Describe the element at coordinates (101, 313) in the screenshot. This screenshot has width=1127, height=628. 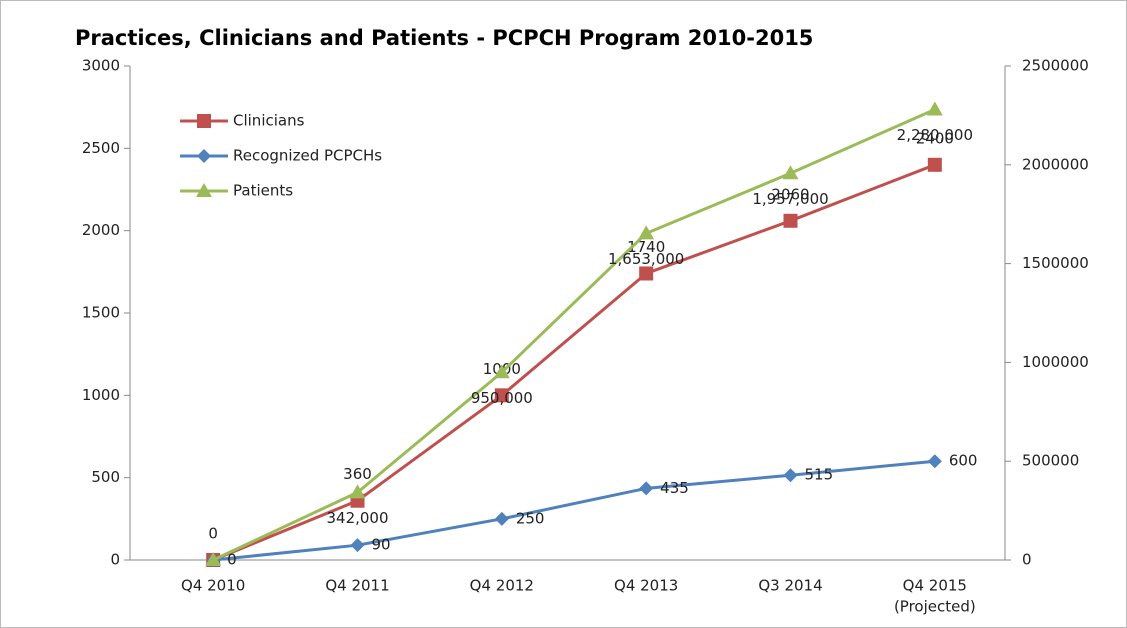
I see `y-tick-label: 1500` at that location.